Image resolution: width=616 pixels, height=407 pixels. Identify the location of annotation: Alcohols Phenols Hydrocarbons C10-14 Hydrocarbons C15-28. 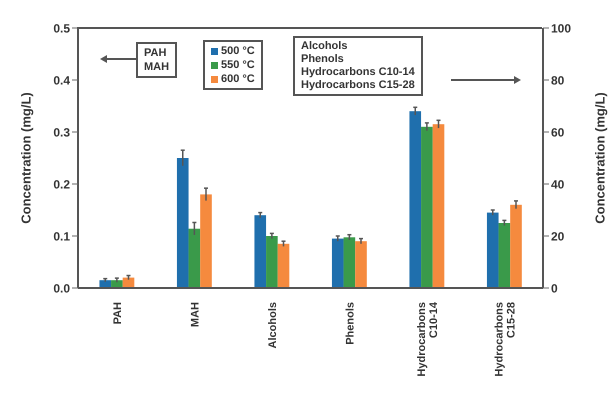
(358, 66).